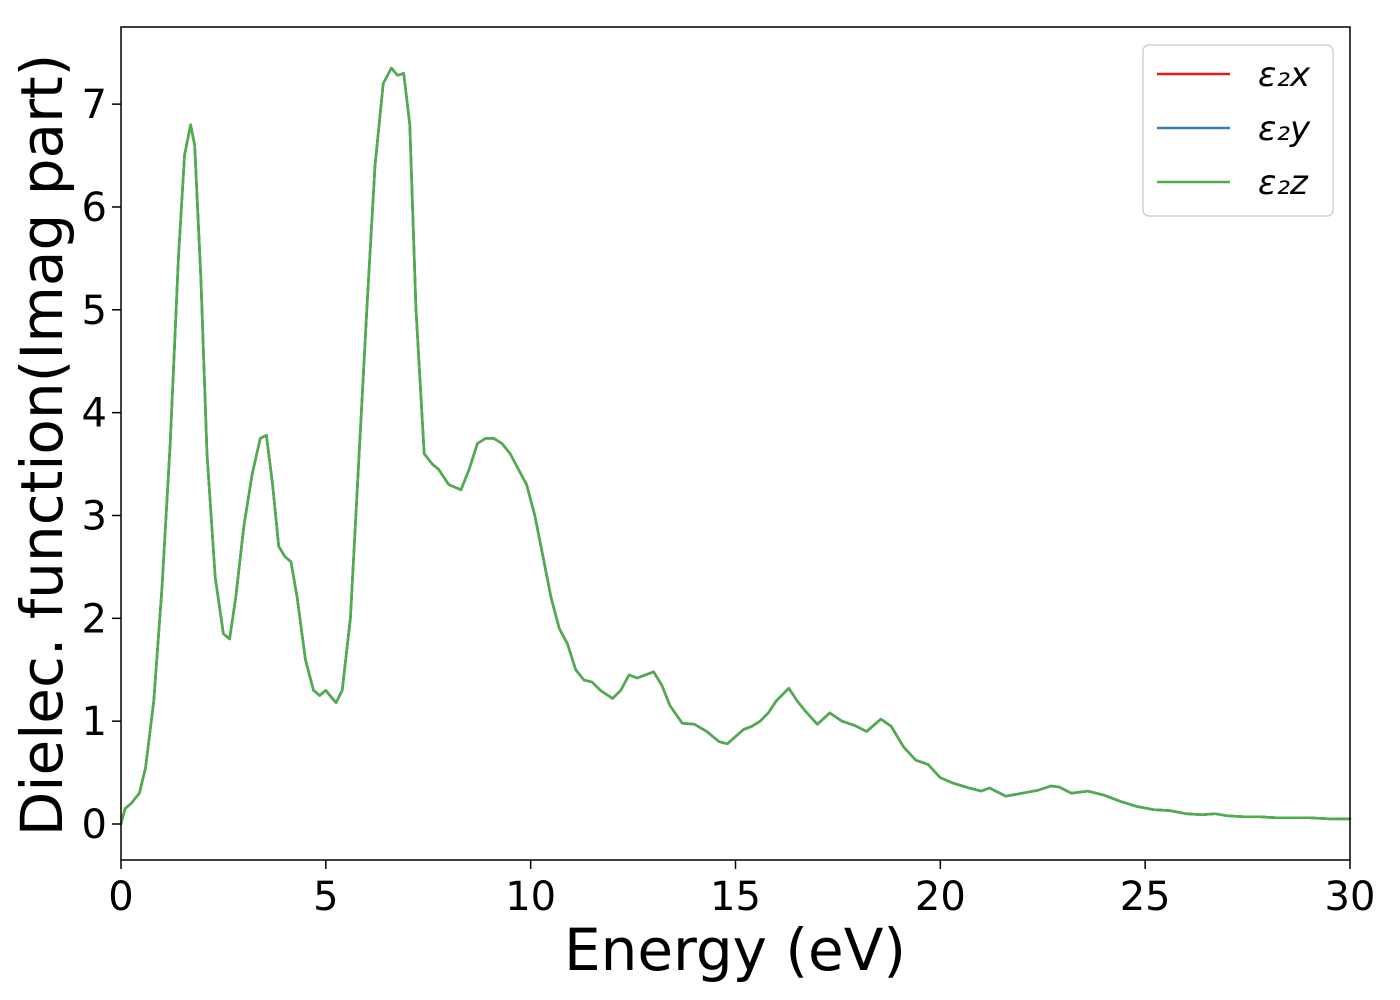  I want to click on legend-label-2: ε₂y, so click(1284, 129).